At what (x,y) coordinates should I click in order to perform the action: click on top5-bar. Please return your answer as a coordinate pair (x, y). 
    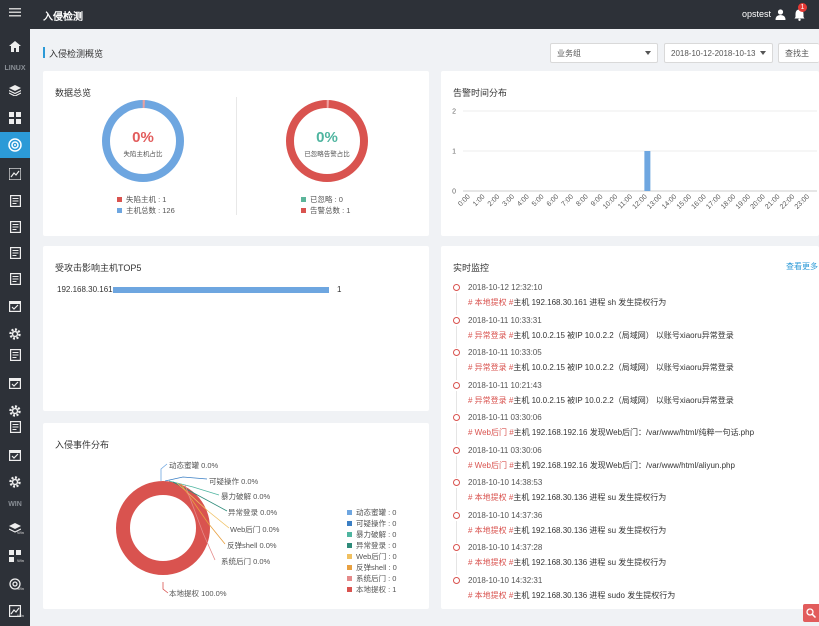
    Looking at the image, I should click on (221, 290).